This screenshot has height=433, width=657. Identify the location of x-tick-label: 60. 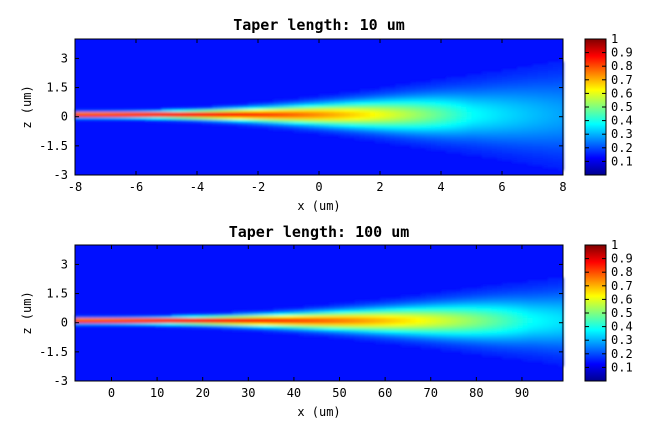
(385, 393).